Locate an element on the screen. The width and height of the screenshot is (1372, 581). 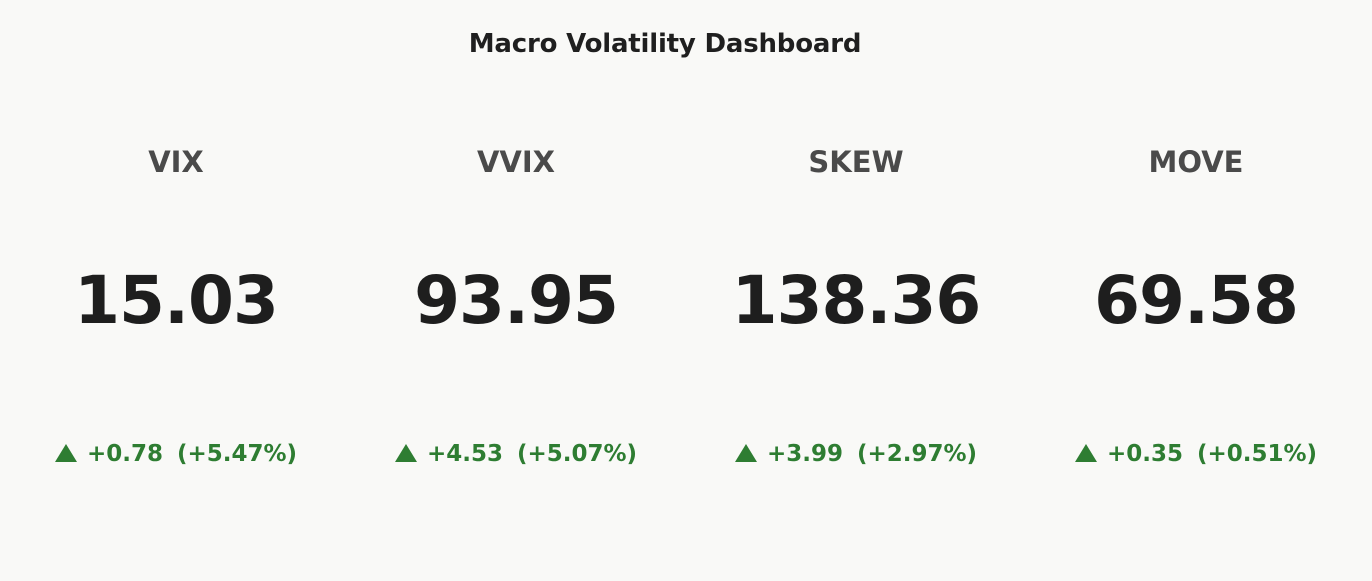
change-percent: (+0.51%) is located at coordinates (1257, 454).